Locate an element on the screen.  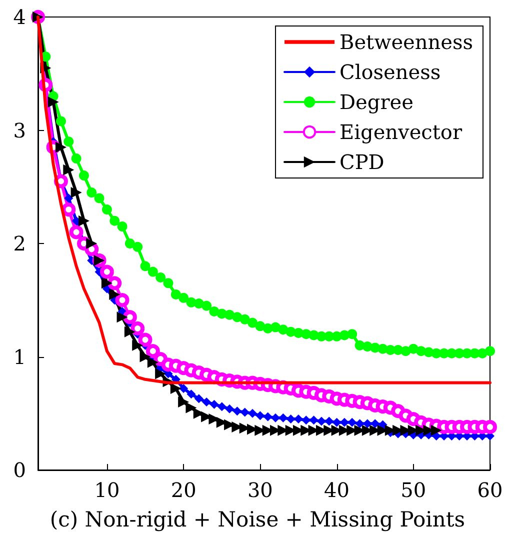
x-tick-label: 10 is located at coordinates (107, 490).